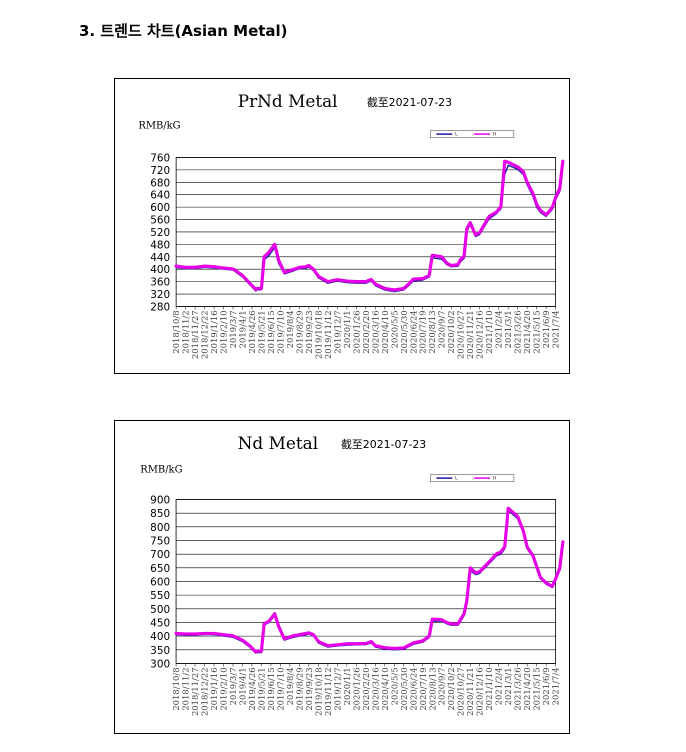 The height and width of the screenshot is (752, 686). What do you see at coordinates (160, 283) in the screenshot?
I see `y-tick-label: 360` at bounding box center [160, 283].